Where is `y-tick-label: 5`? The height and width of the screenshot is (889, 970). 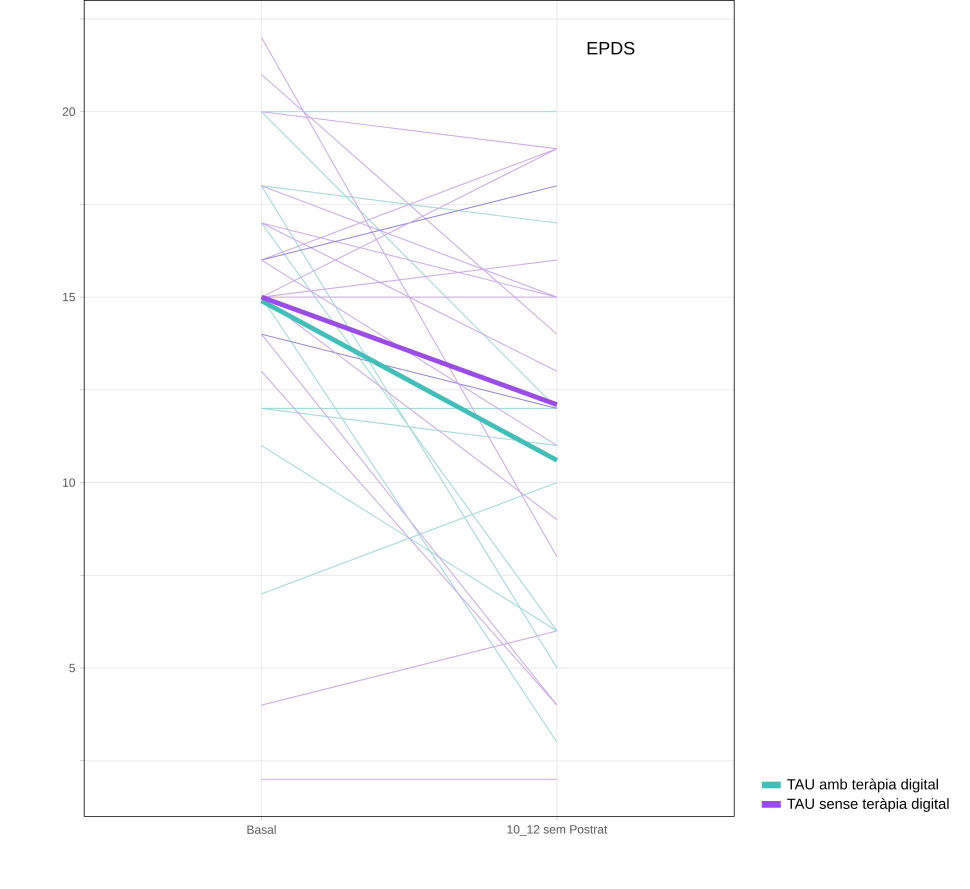 y-tick-label: 5 is located at coordinates (72, 668).